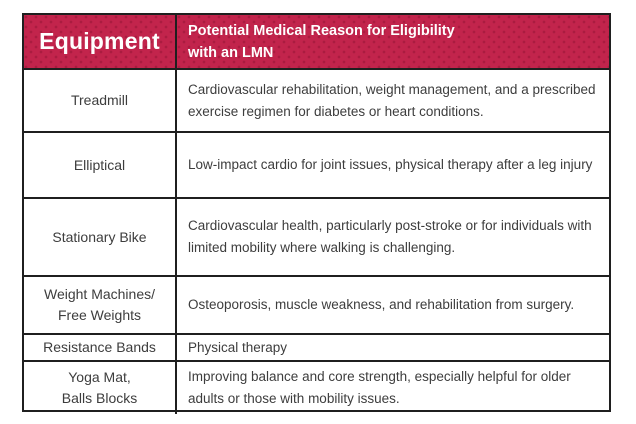 The height and width of the screenshot is (424, 636). I want to click on header-reason-label-line2: with an LMN, so click(231, 52).